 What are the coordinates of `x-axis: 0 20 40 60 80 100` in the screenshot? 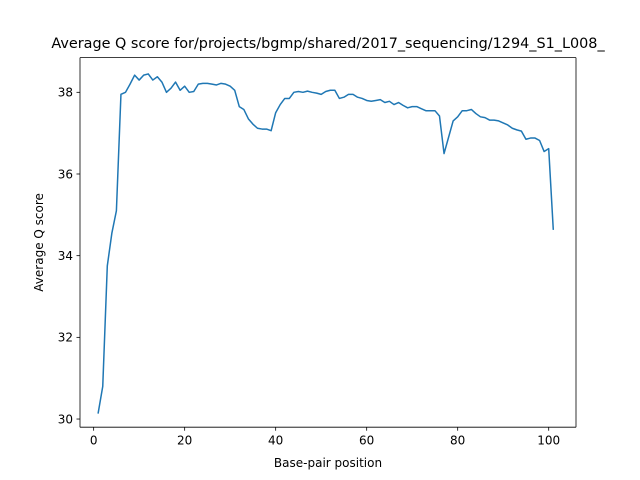 It's located at (325, 437).